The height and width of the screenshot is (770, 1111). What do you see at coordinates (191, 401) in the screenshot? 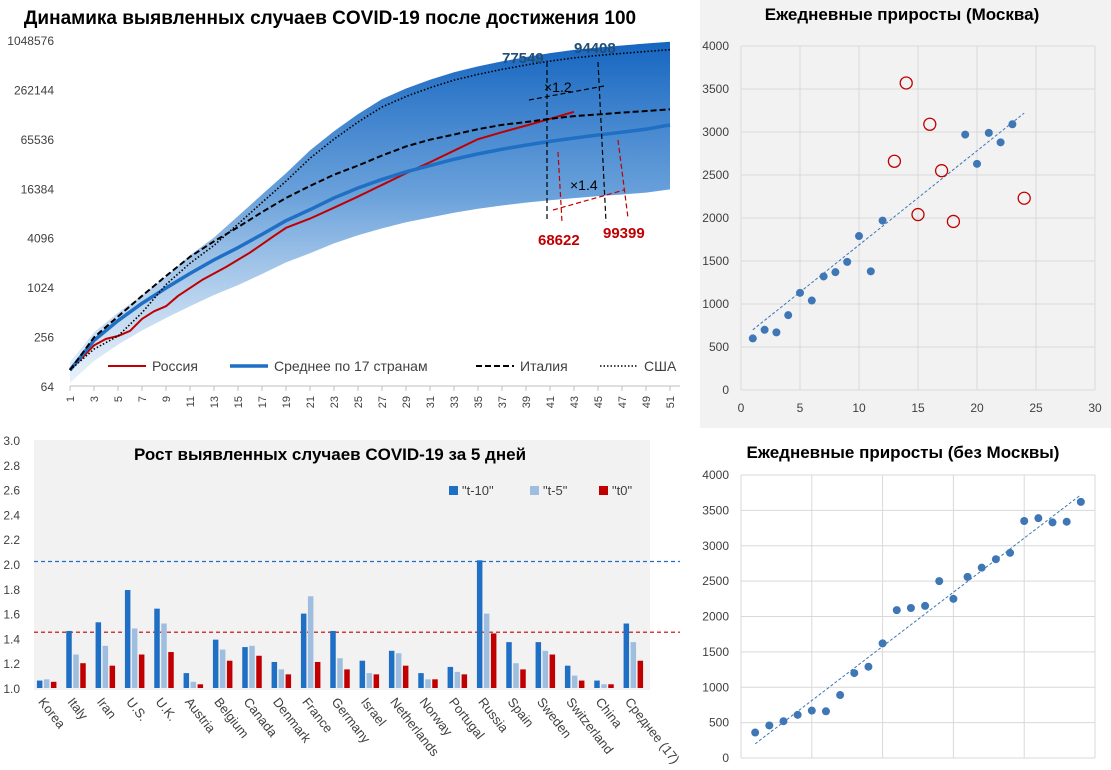
I see `x-tick-label: 11` at bounding box center [191, 401].